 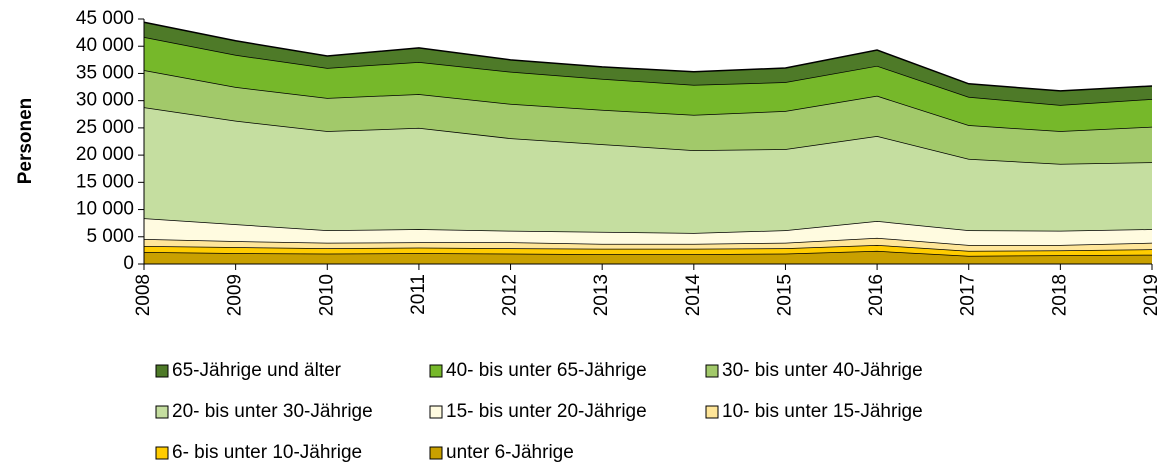 What do you see at coordinates (105, 154) in the screenshot?
I see `y-tick-label: 20 000` at bounding box center [105, 154].